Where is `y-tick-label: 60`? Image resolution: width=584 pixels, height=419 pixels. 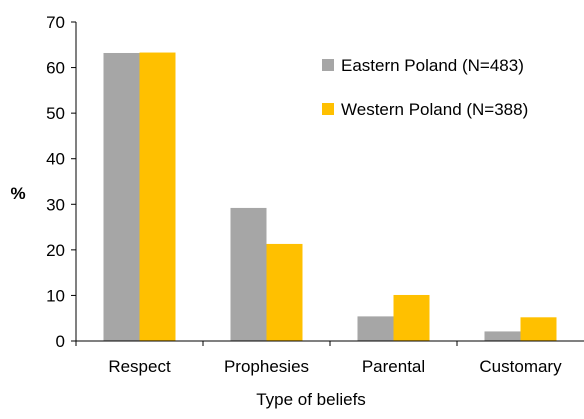
y-tick-label: 60 is located at coordinates (55, 68).